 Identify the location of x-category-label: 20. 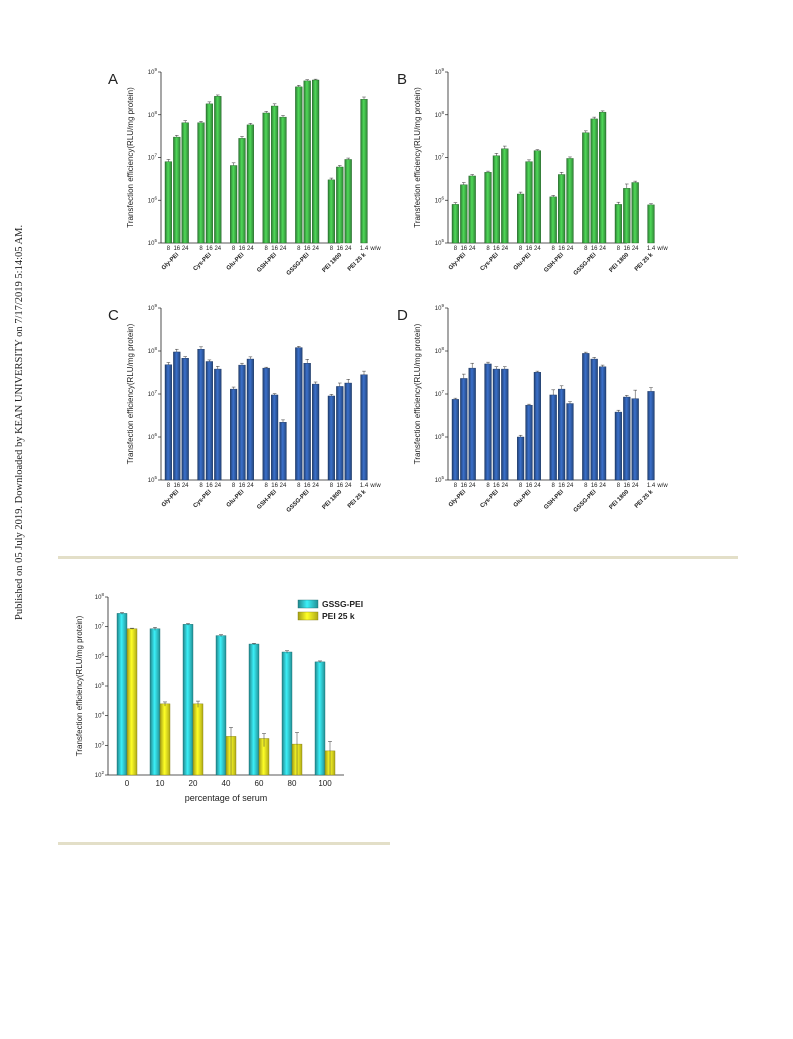
(193, 783).